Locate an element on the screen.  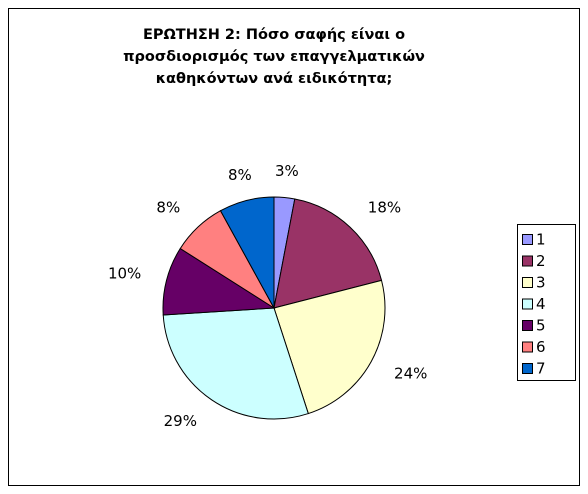
data-label: 3% is located at coordinates (287, 171).